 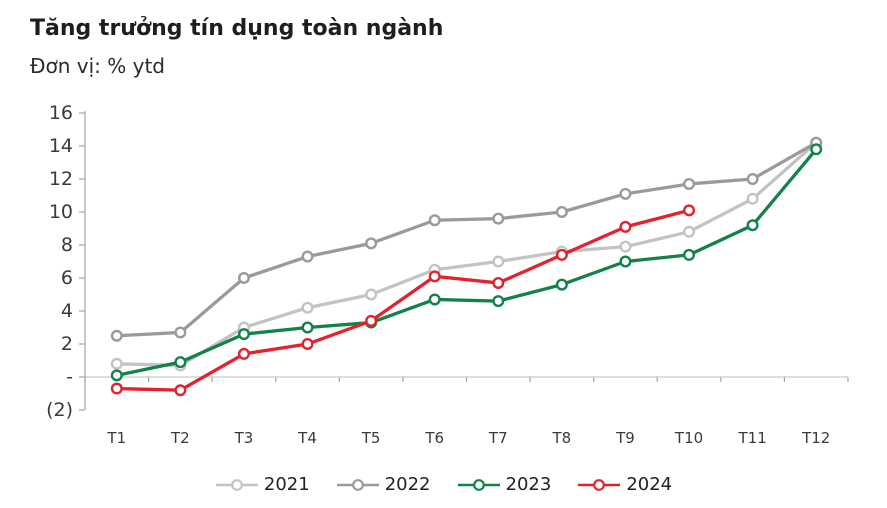 I want to click on data-point-2024-T3, so click(x=243, y=353).